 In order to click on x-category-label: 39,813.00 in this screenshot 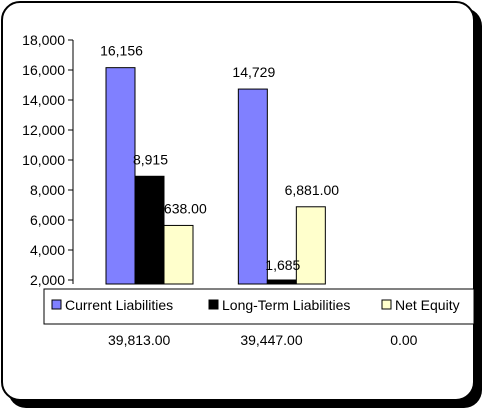, I will do `click(139, 340)`.